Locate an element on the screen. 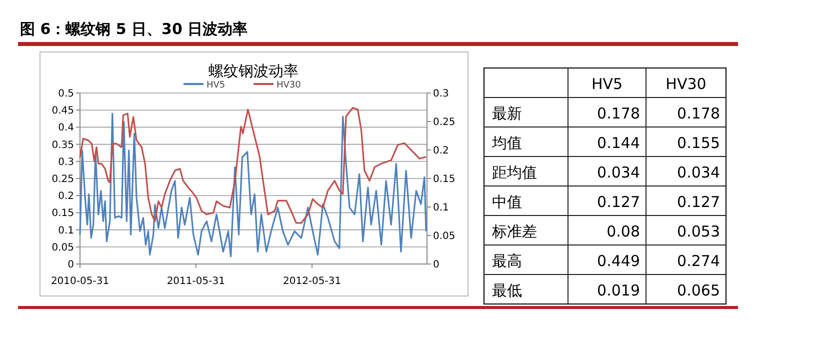 The image size is (840, 346). data-label: 0.144 is located at coordinates (618, 143).